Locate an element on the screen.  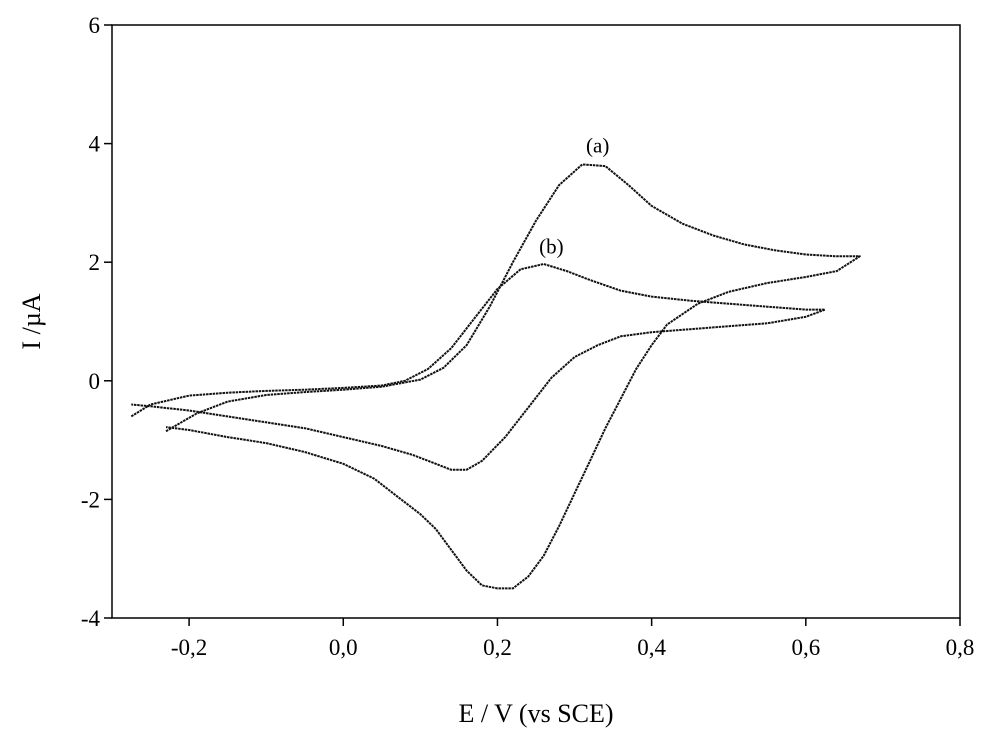
x-tick-label: 0,4 is located at coordinates (651, 647).